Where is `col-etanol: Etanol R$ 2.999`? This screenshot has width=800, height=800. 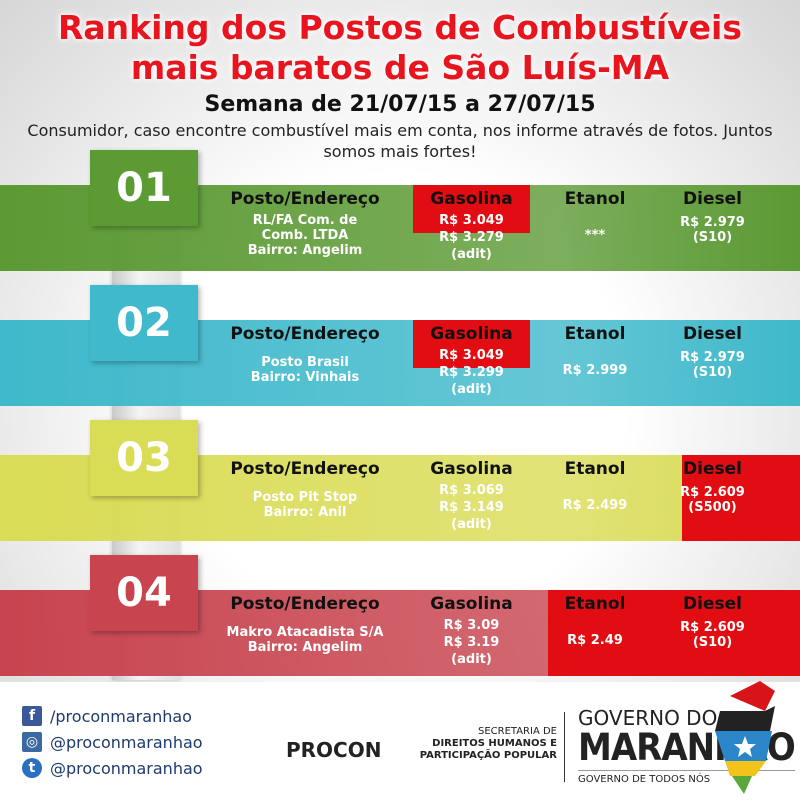 col-etanol: Etanol R$ 2.999 is located at coordinates (595, 363).